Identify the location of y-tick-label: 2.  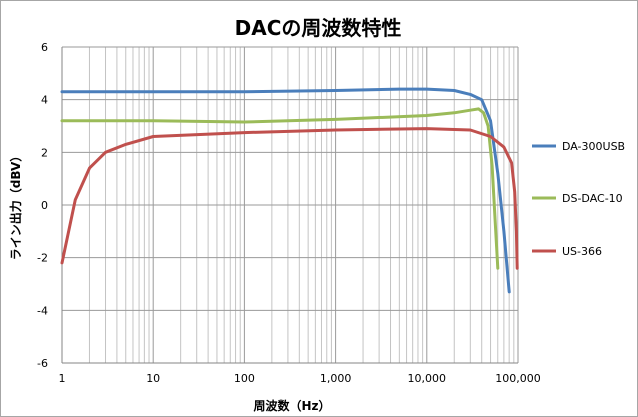
(44, 152).